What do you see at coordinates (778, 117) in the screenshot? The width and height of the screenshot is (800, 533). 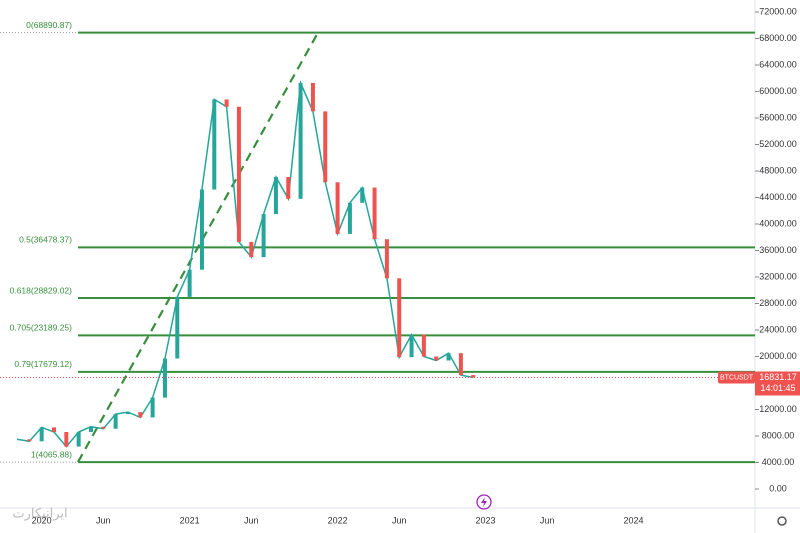 I see `y-tick-label: 56000.00` at bounding box center [778, 117].